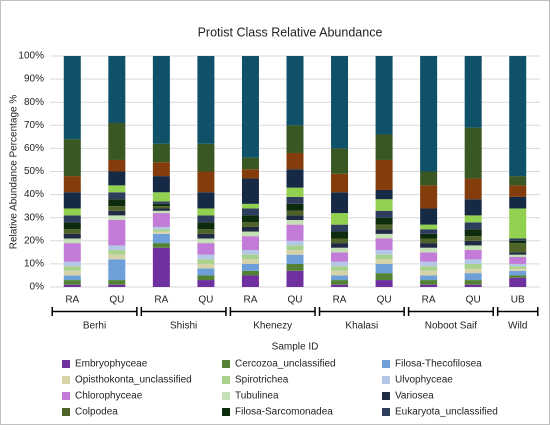 This screenshot has height=430, width=550. What do you see at coordinates (272, 326) in the screenshot?
I see `group-label: Khenezy` at bounding box center [272, 326].